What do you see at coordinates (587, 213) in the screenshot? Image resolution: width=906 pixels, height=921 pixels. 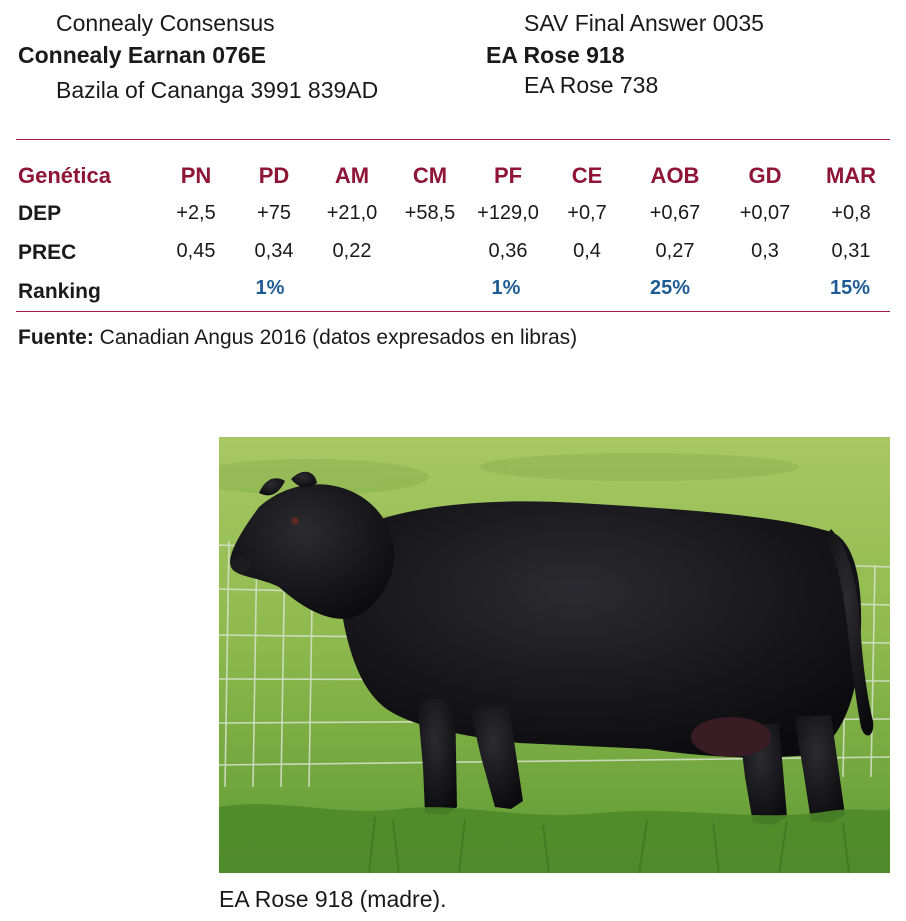 I see `table-cell: +0,7` at bounding box center [587, 213].